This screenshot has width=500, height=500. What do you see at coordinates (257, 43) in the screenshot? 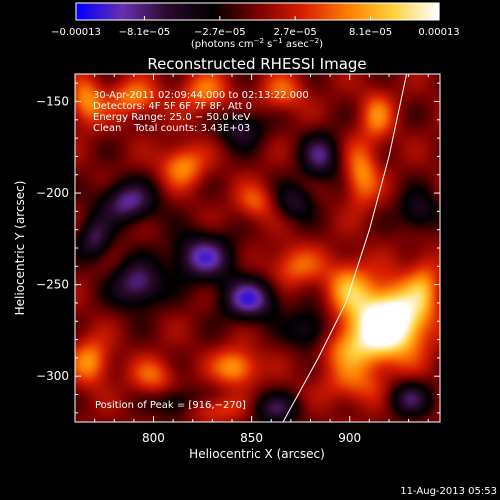
I see `colorbar-units: (photons cm−2 s−1 asec−2)` at bounding box center [257, 43].